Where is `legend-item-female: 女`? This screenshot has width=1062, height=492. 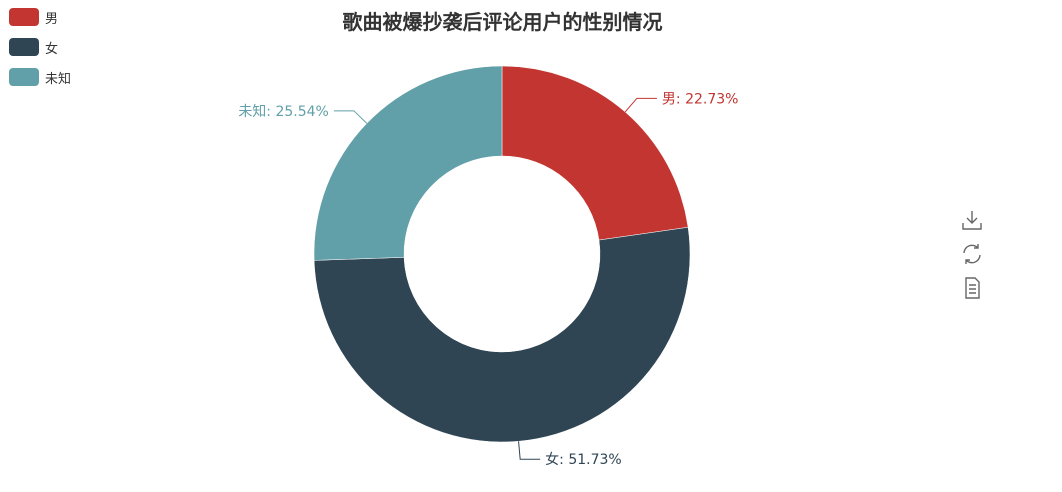
legend-item-female: 女 is located at coordinates (40, 47).